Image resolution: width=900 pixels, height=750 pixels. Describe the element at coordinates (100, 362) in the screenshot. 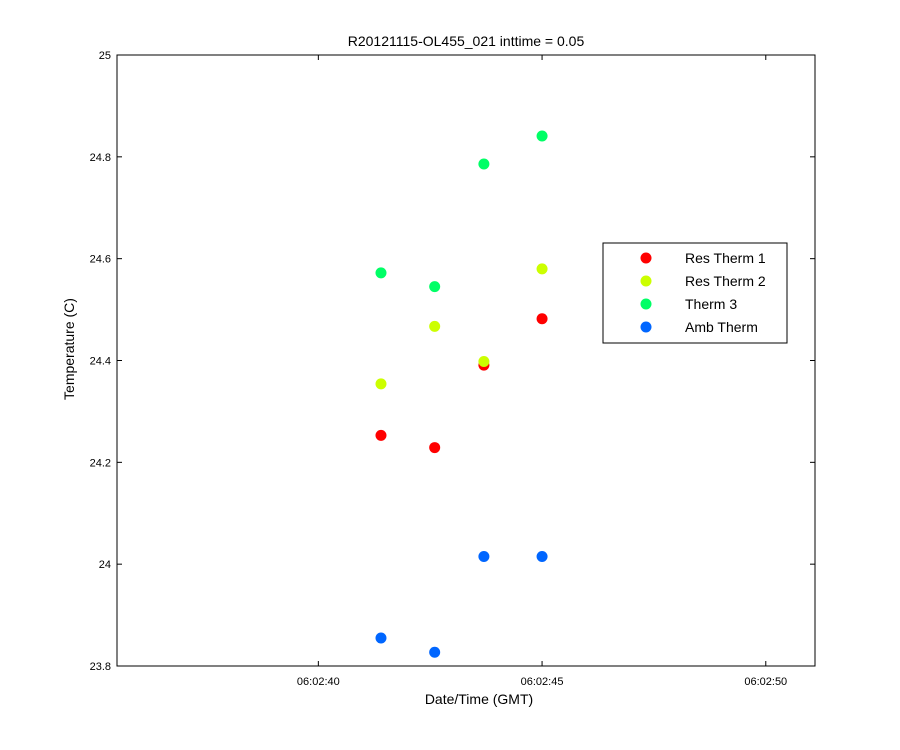

I see `y-tick-label: 24.4` at that location.